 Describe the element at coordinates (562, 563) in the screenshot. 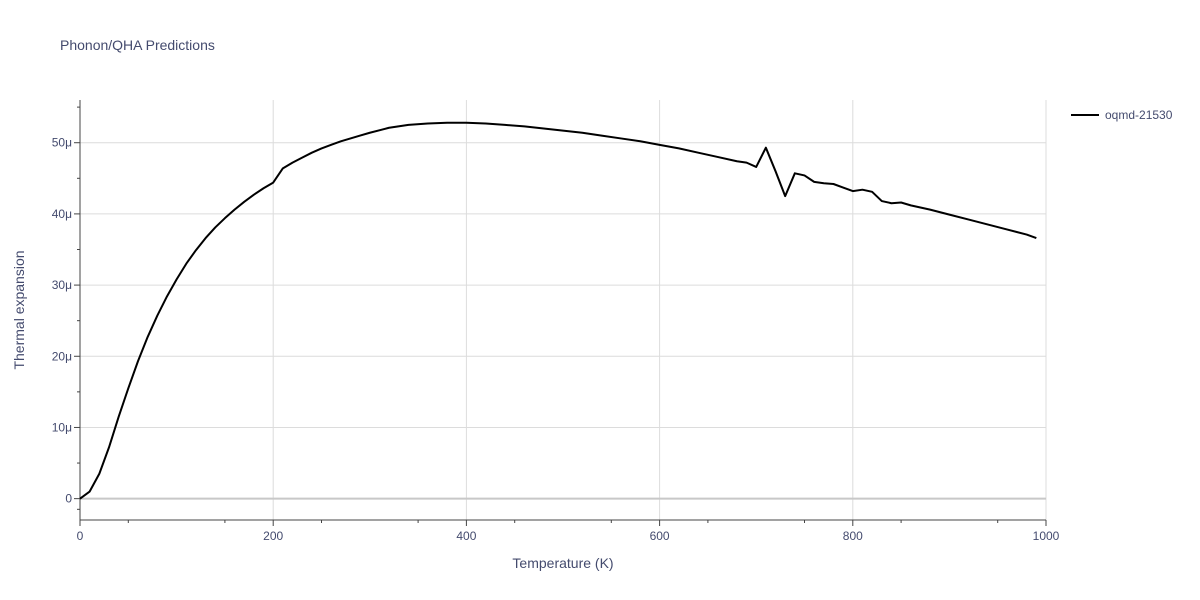

I see `x-axis-title: Temperature (K)` at that location.